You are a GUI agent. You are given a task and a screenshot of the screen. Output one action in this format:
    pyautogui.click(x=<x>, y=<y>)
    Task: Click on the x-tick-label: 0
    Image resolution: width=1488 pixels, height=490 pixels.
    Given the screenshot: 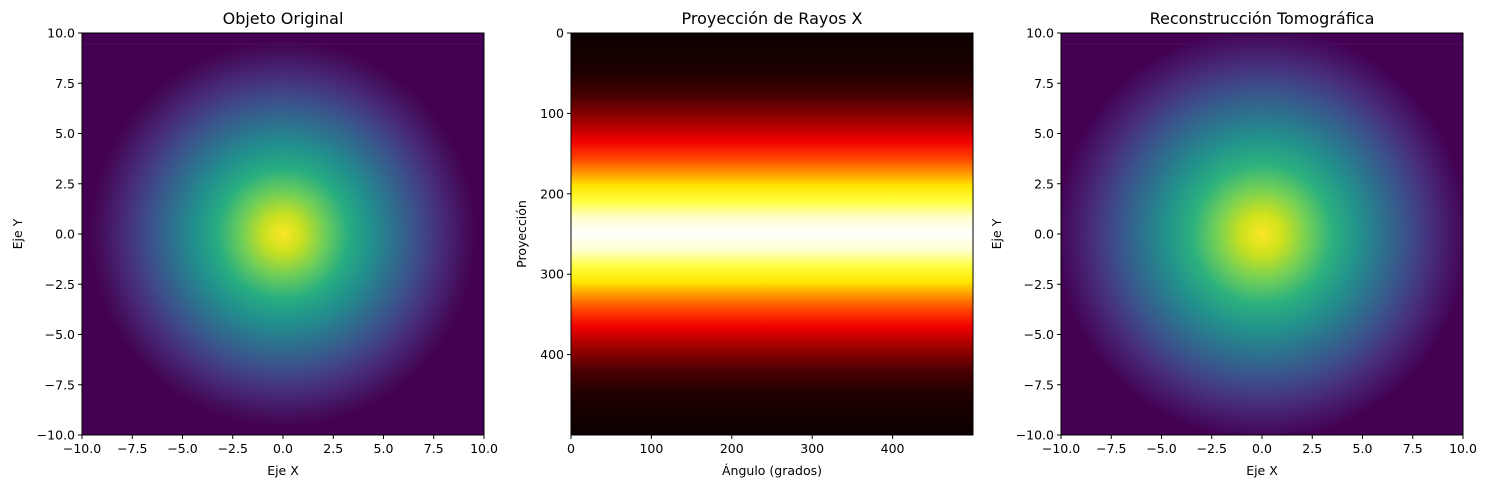 What is the action you would take?
    pyautogui.click(x=571, y=448)
    